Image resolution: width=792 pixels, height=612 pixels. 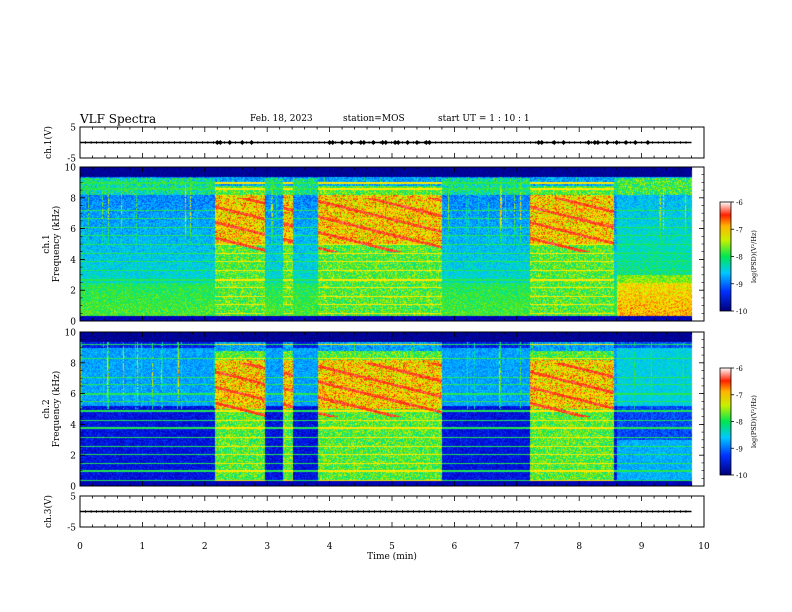 I want to click on ch2-spectrogram-colorbar-label: log(PSD)(V²/Hz), so click(x=754, y=421).